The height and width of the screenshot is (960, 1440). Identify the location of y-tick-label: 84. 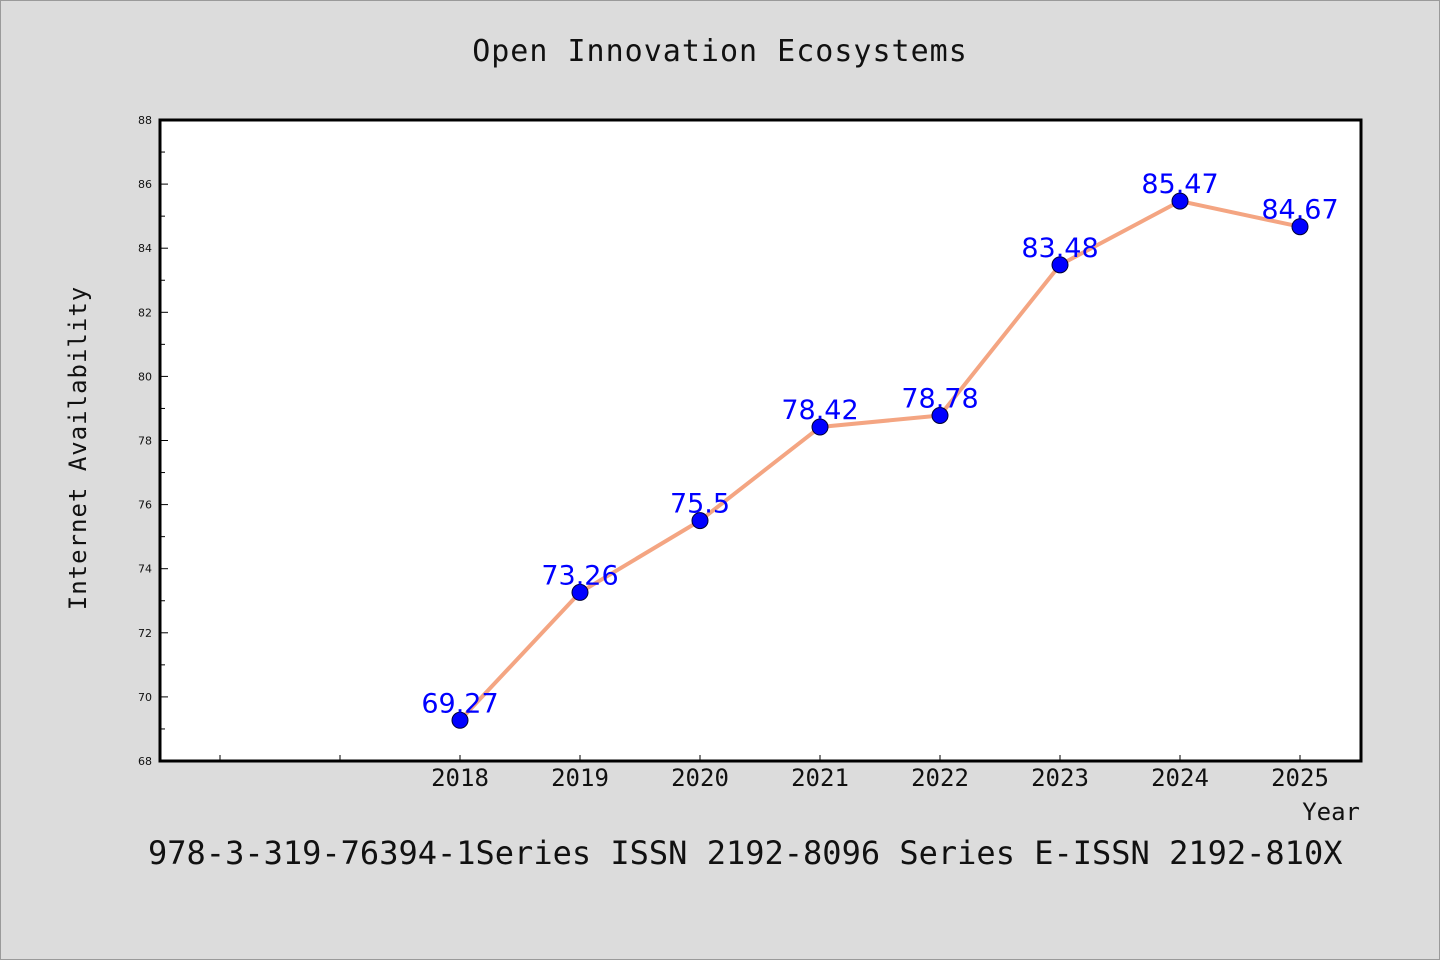
(145, 248).